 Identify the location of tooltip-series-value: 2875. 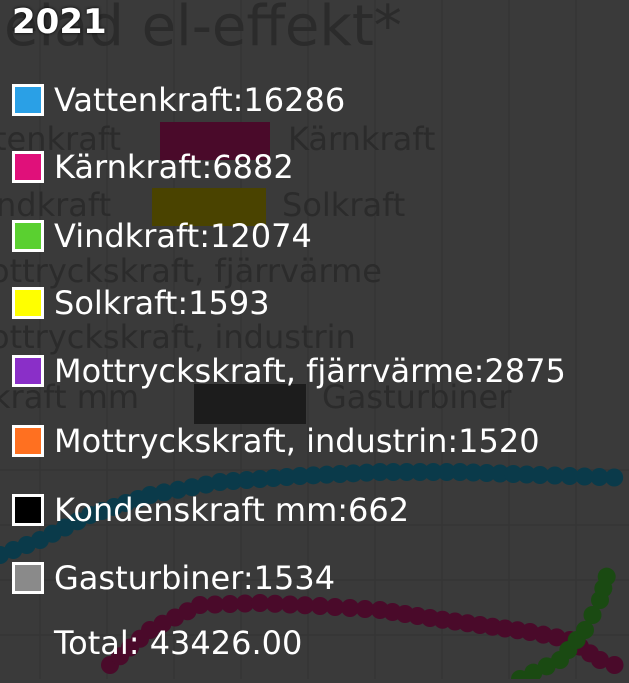
(525, 371).